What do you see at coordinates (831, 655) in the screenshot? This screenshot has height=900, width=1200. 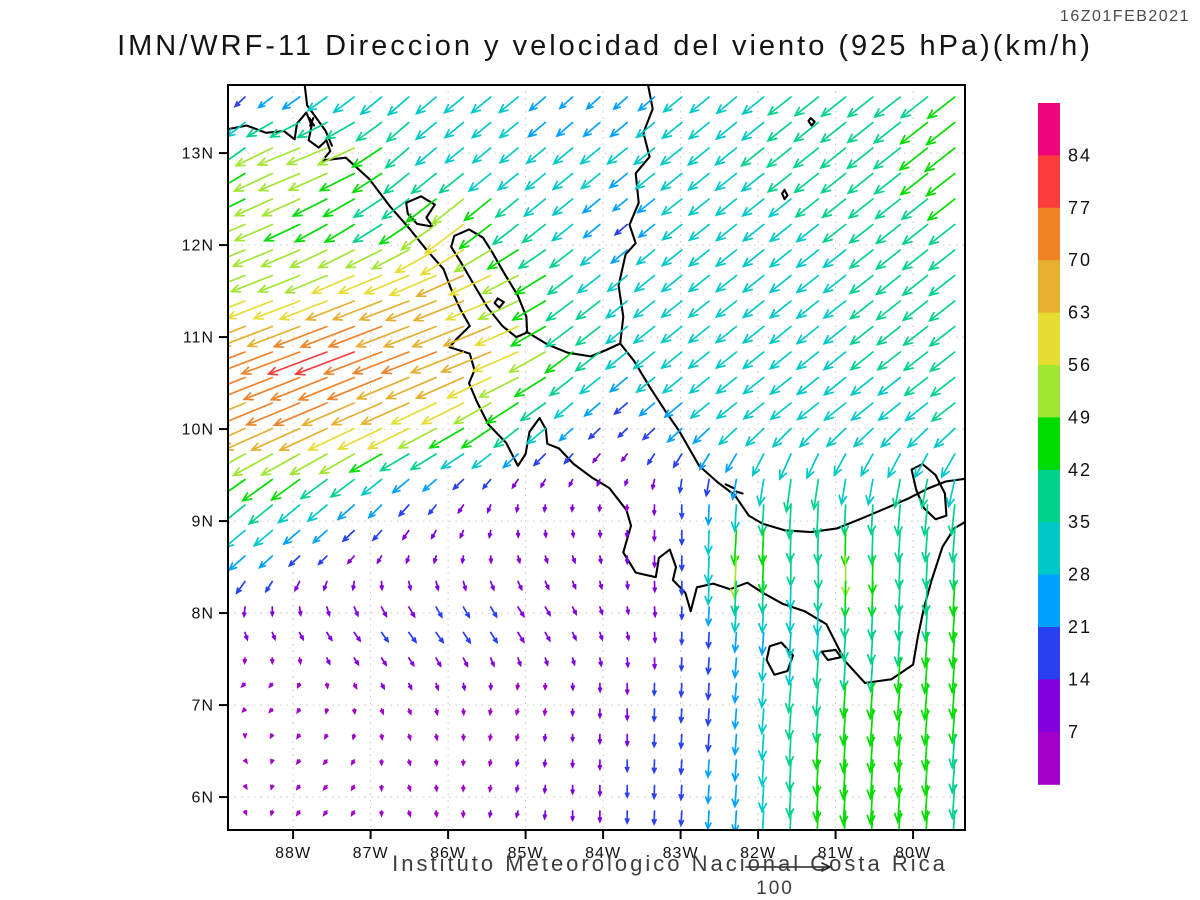 I see `isla-cebaco` at bounding box center [831, 655].